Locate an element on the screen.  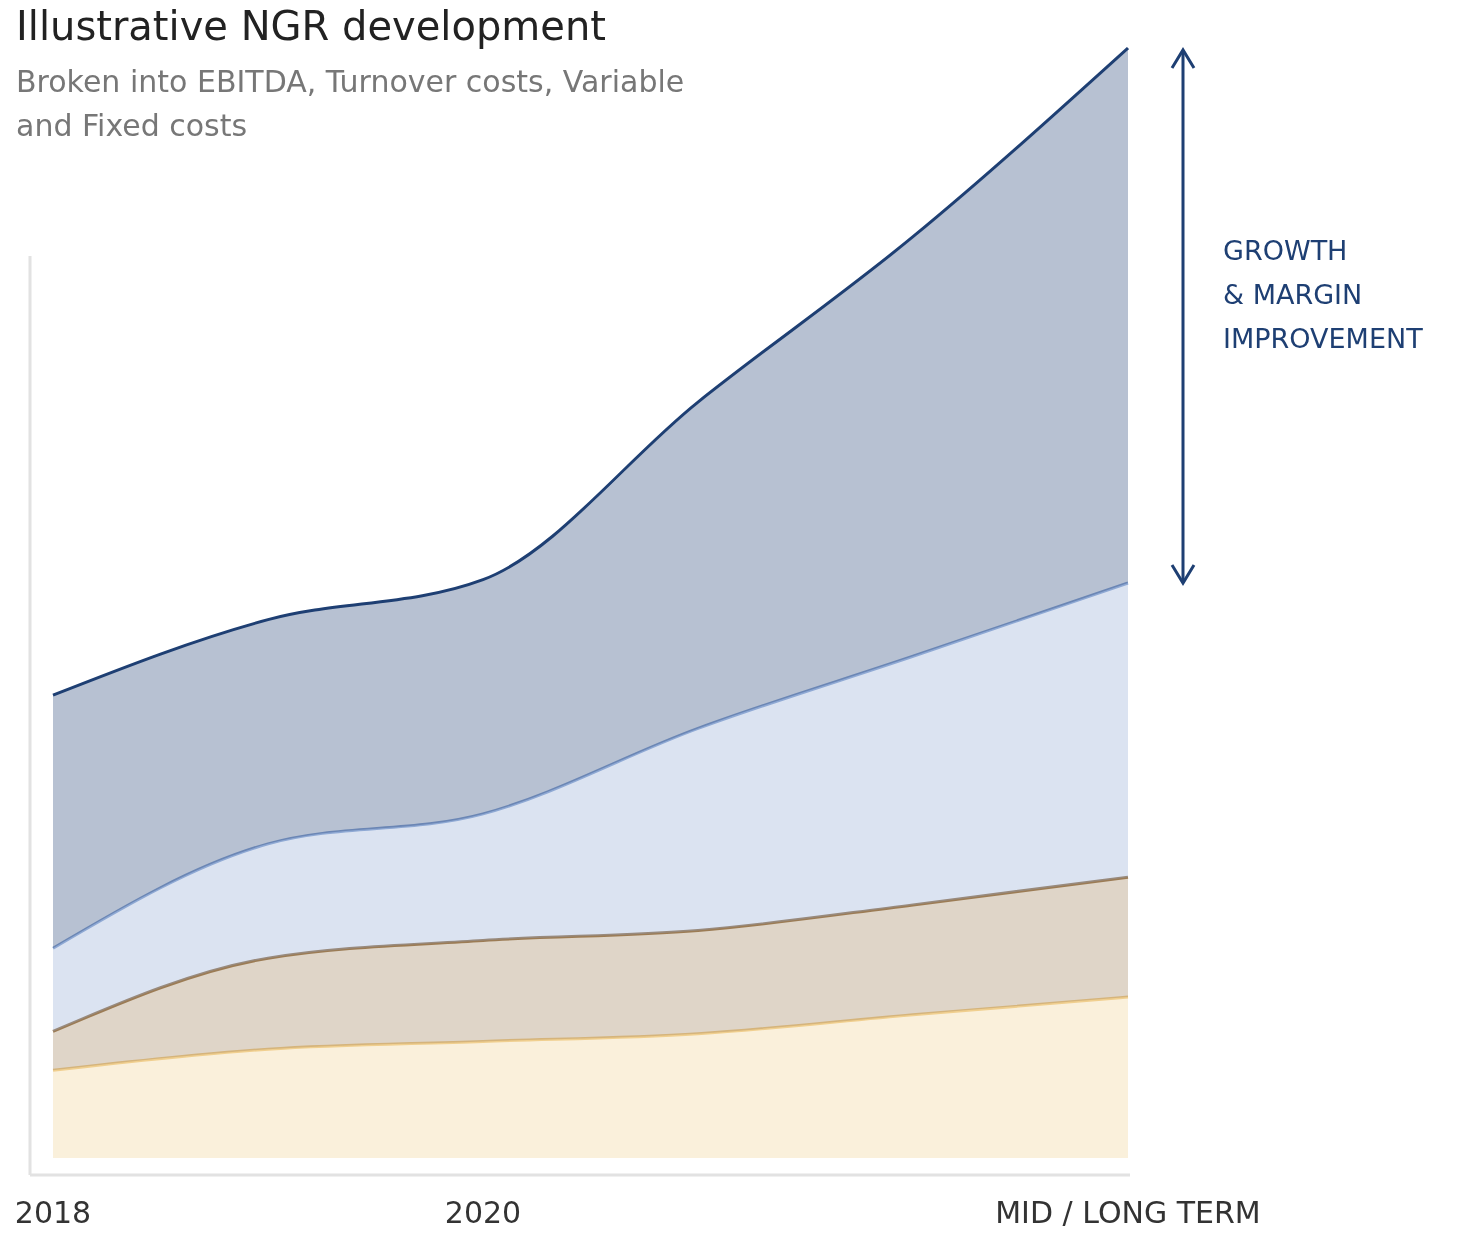
annotation: GROWTH & MARGIN IMPROVEMENT is located at coordinates (1323, 294).